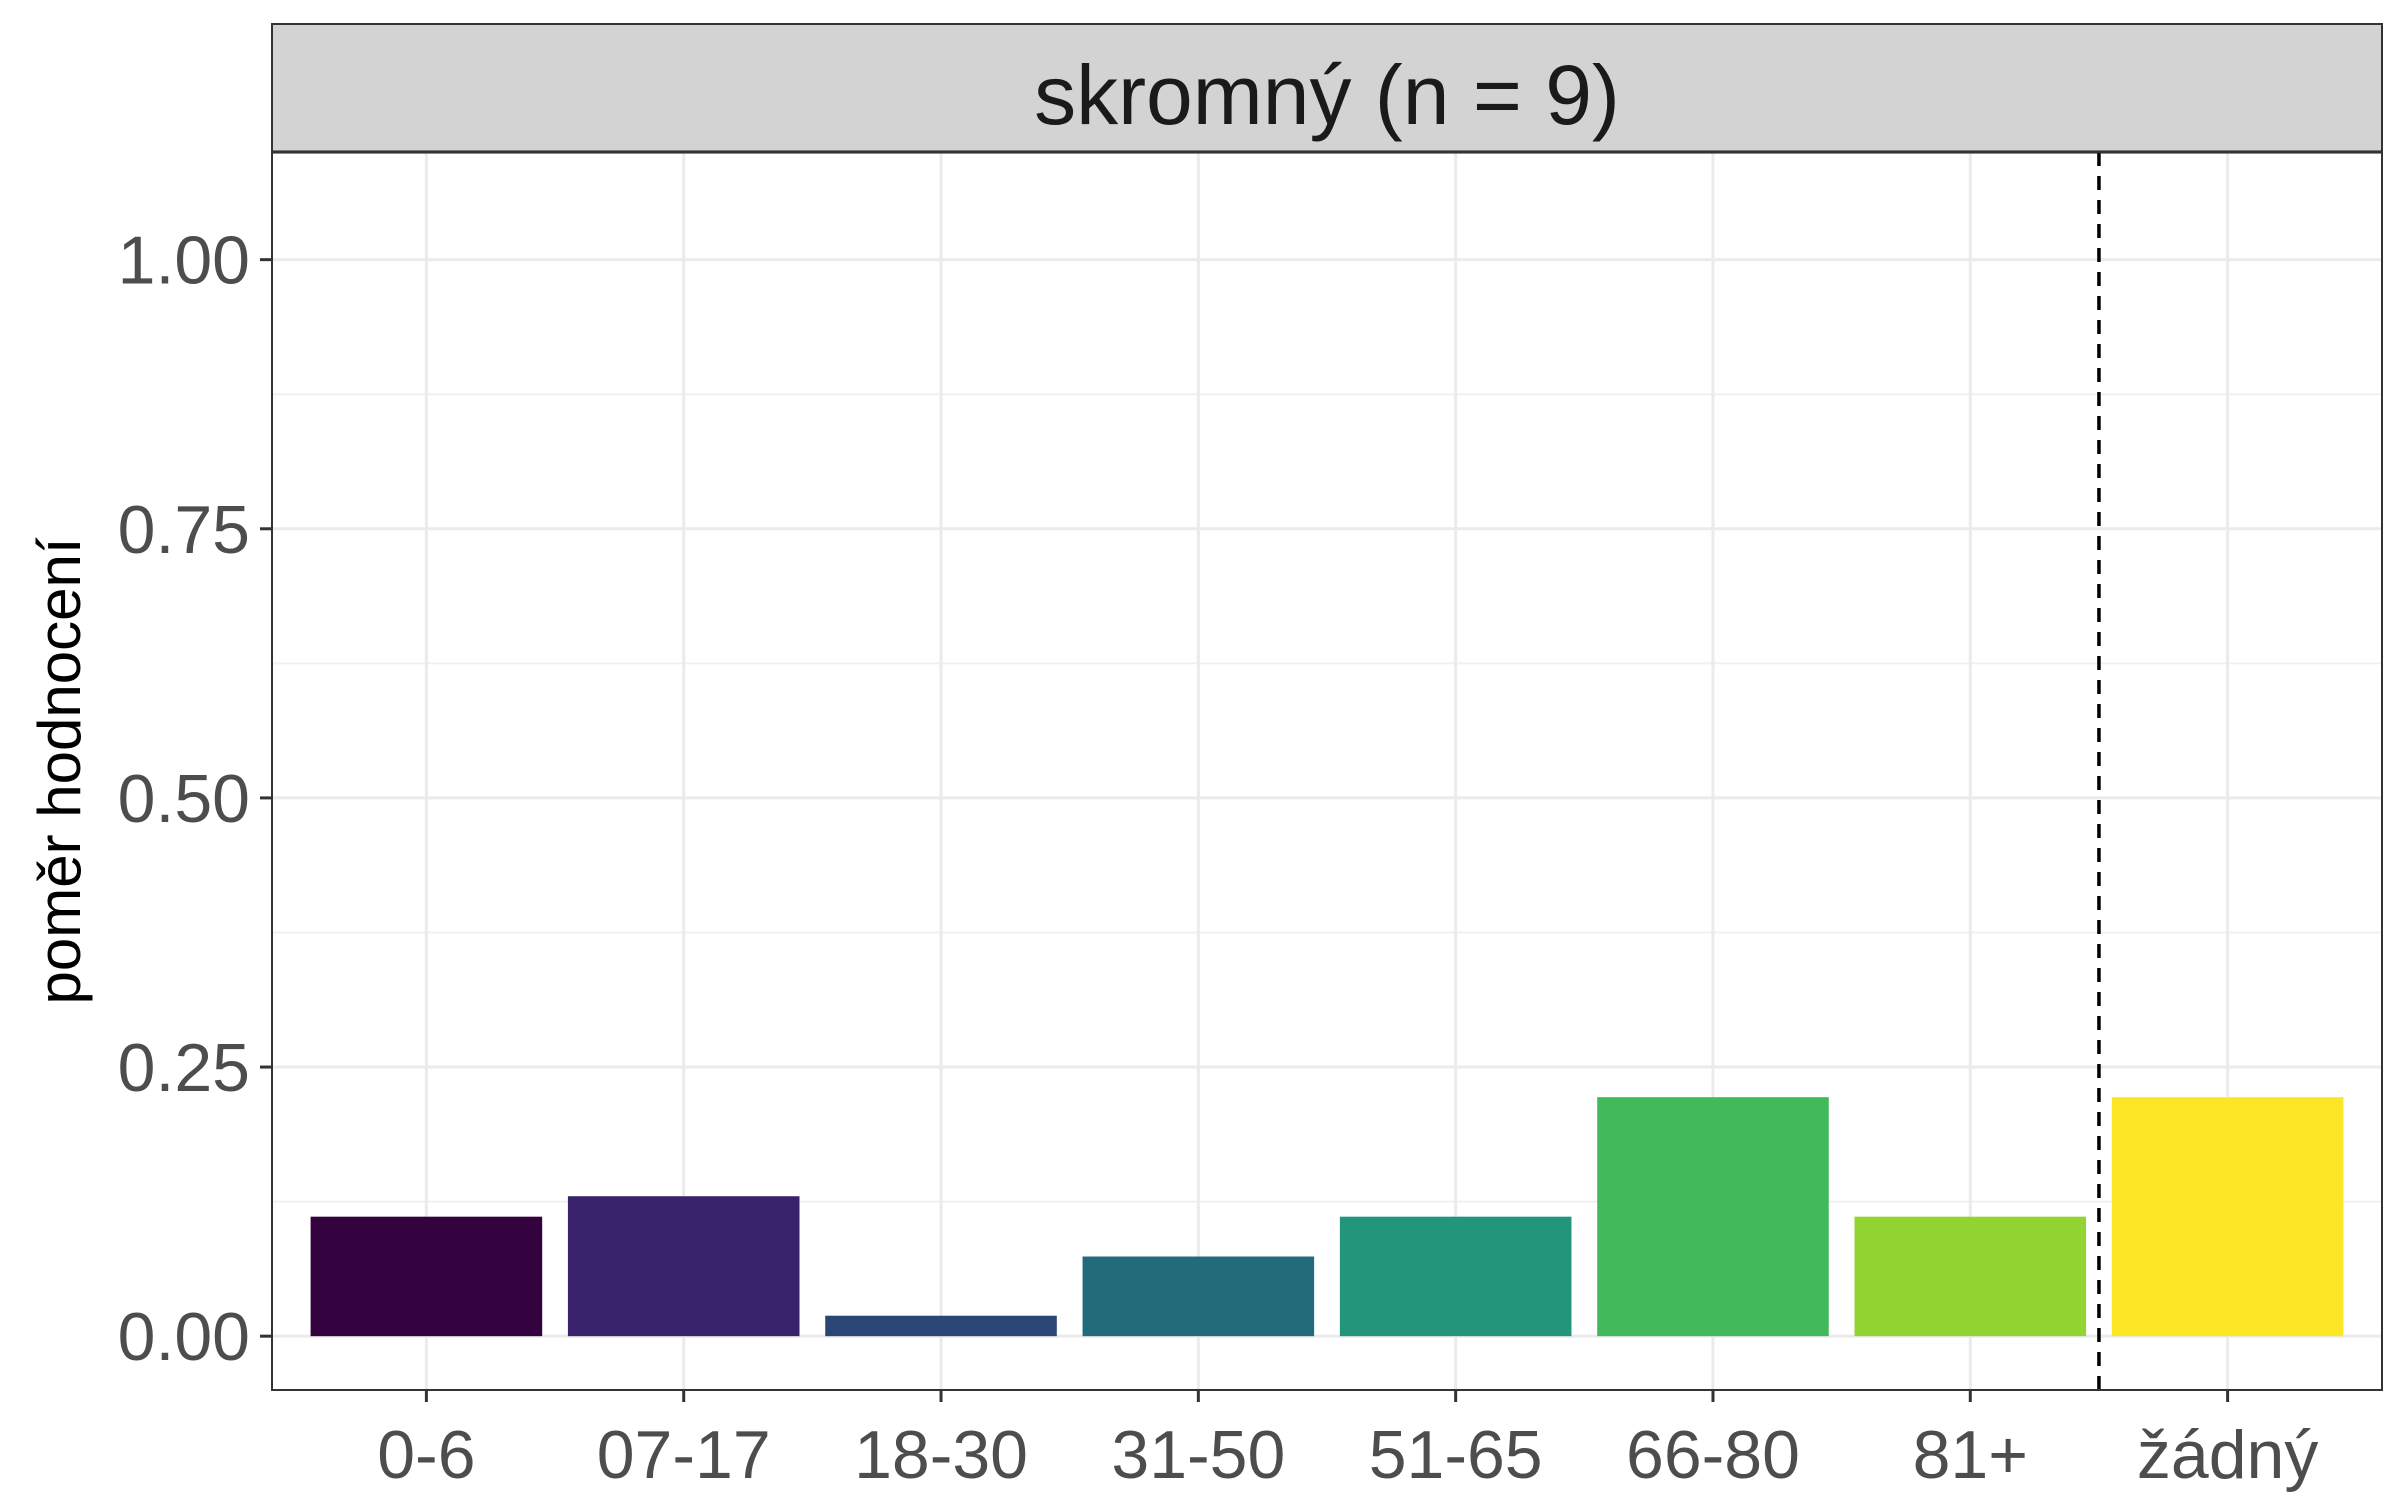 Image resolution: width=2400 pixels, height=1500 pixels. I want to click on x-tick-label: 18-30, so click(941, 1455).